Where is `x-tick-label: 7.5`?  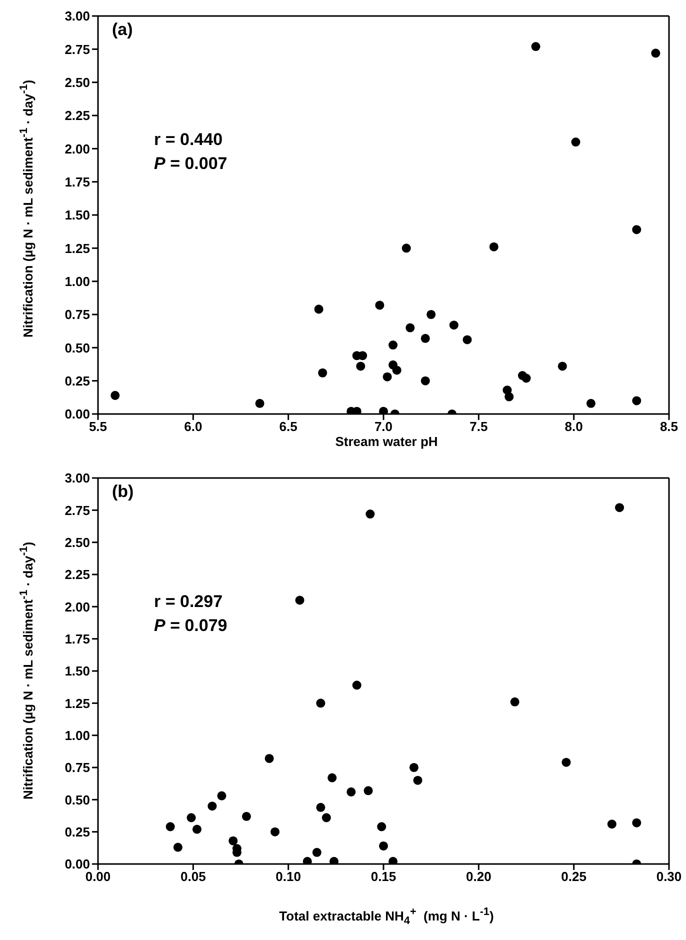 x-tick-label: 7.5 is located at coordinates (479, 426).